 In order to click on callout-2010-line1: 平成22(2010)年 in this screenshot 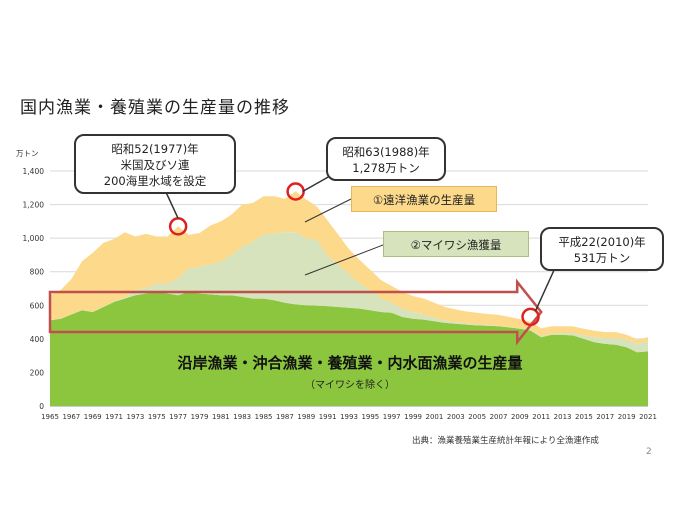, I will do `click(602, 242)`.